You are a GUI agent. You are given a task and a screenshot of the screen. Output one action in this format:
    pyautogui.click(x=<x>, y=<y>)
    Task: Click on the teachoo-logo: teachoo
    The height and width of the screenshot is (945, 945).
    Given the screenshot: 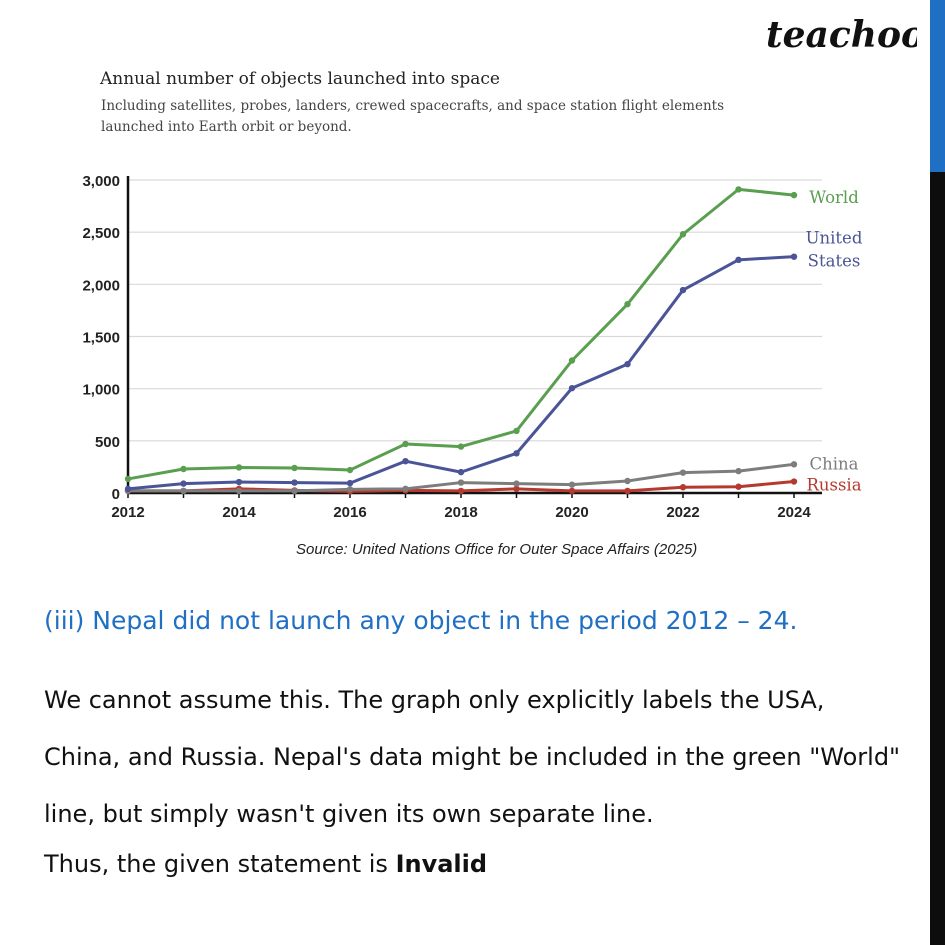 What is the action you would take?
    pyautogui.click(x=845, y=35)
    